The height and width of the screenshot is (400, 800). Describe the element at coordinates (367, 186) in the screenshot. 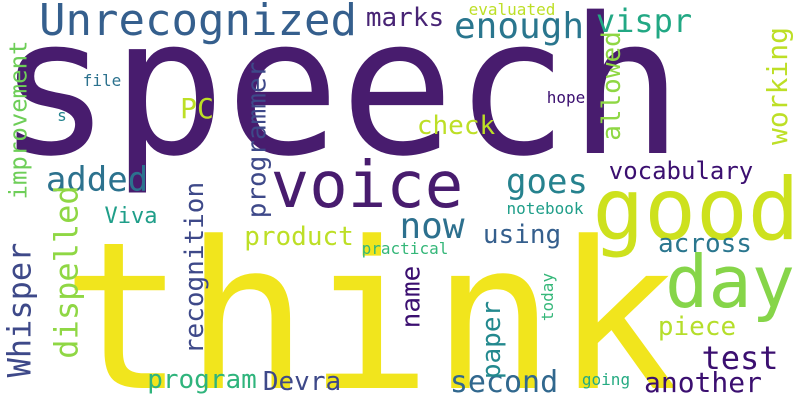

I see `word-voice: voice` at that location.